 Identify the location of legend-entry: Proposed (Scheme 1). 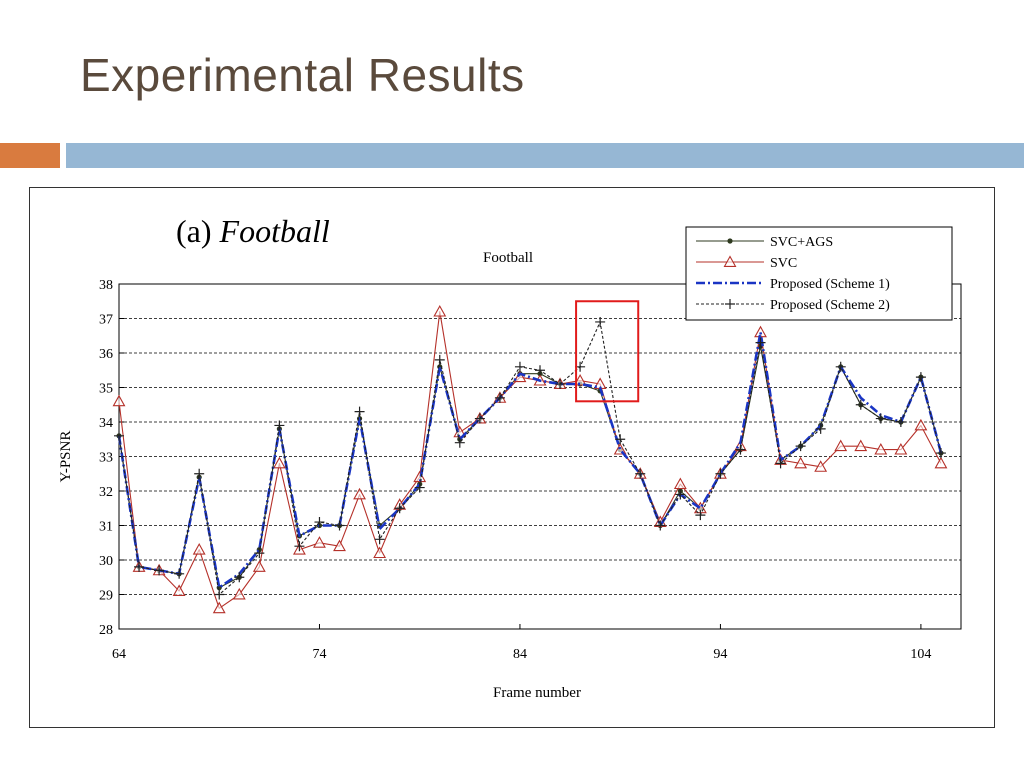
(793, 284).